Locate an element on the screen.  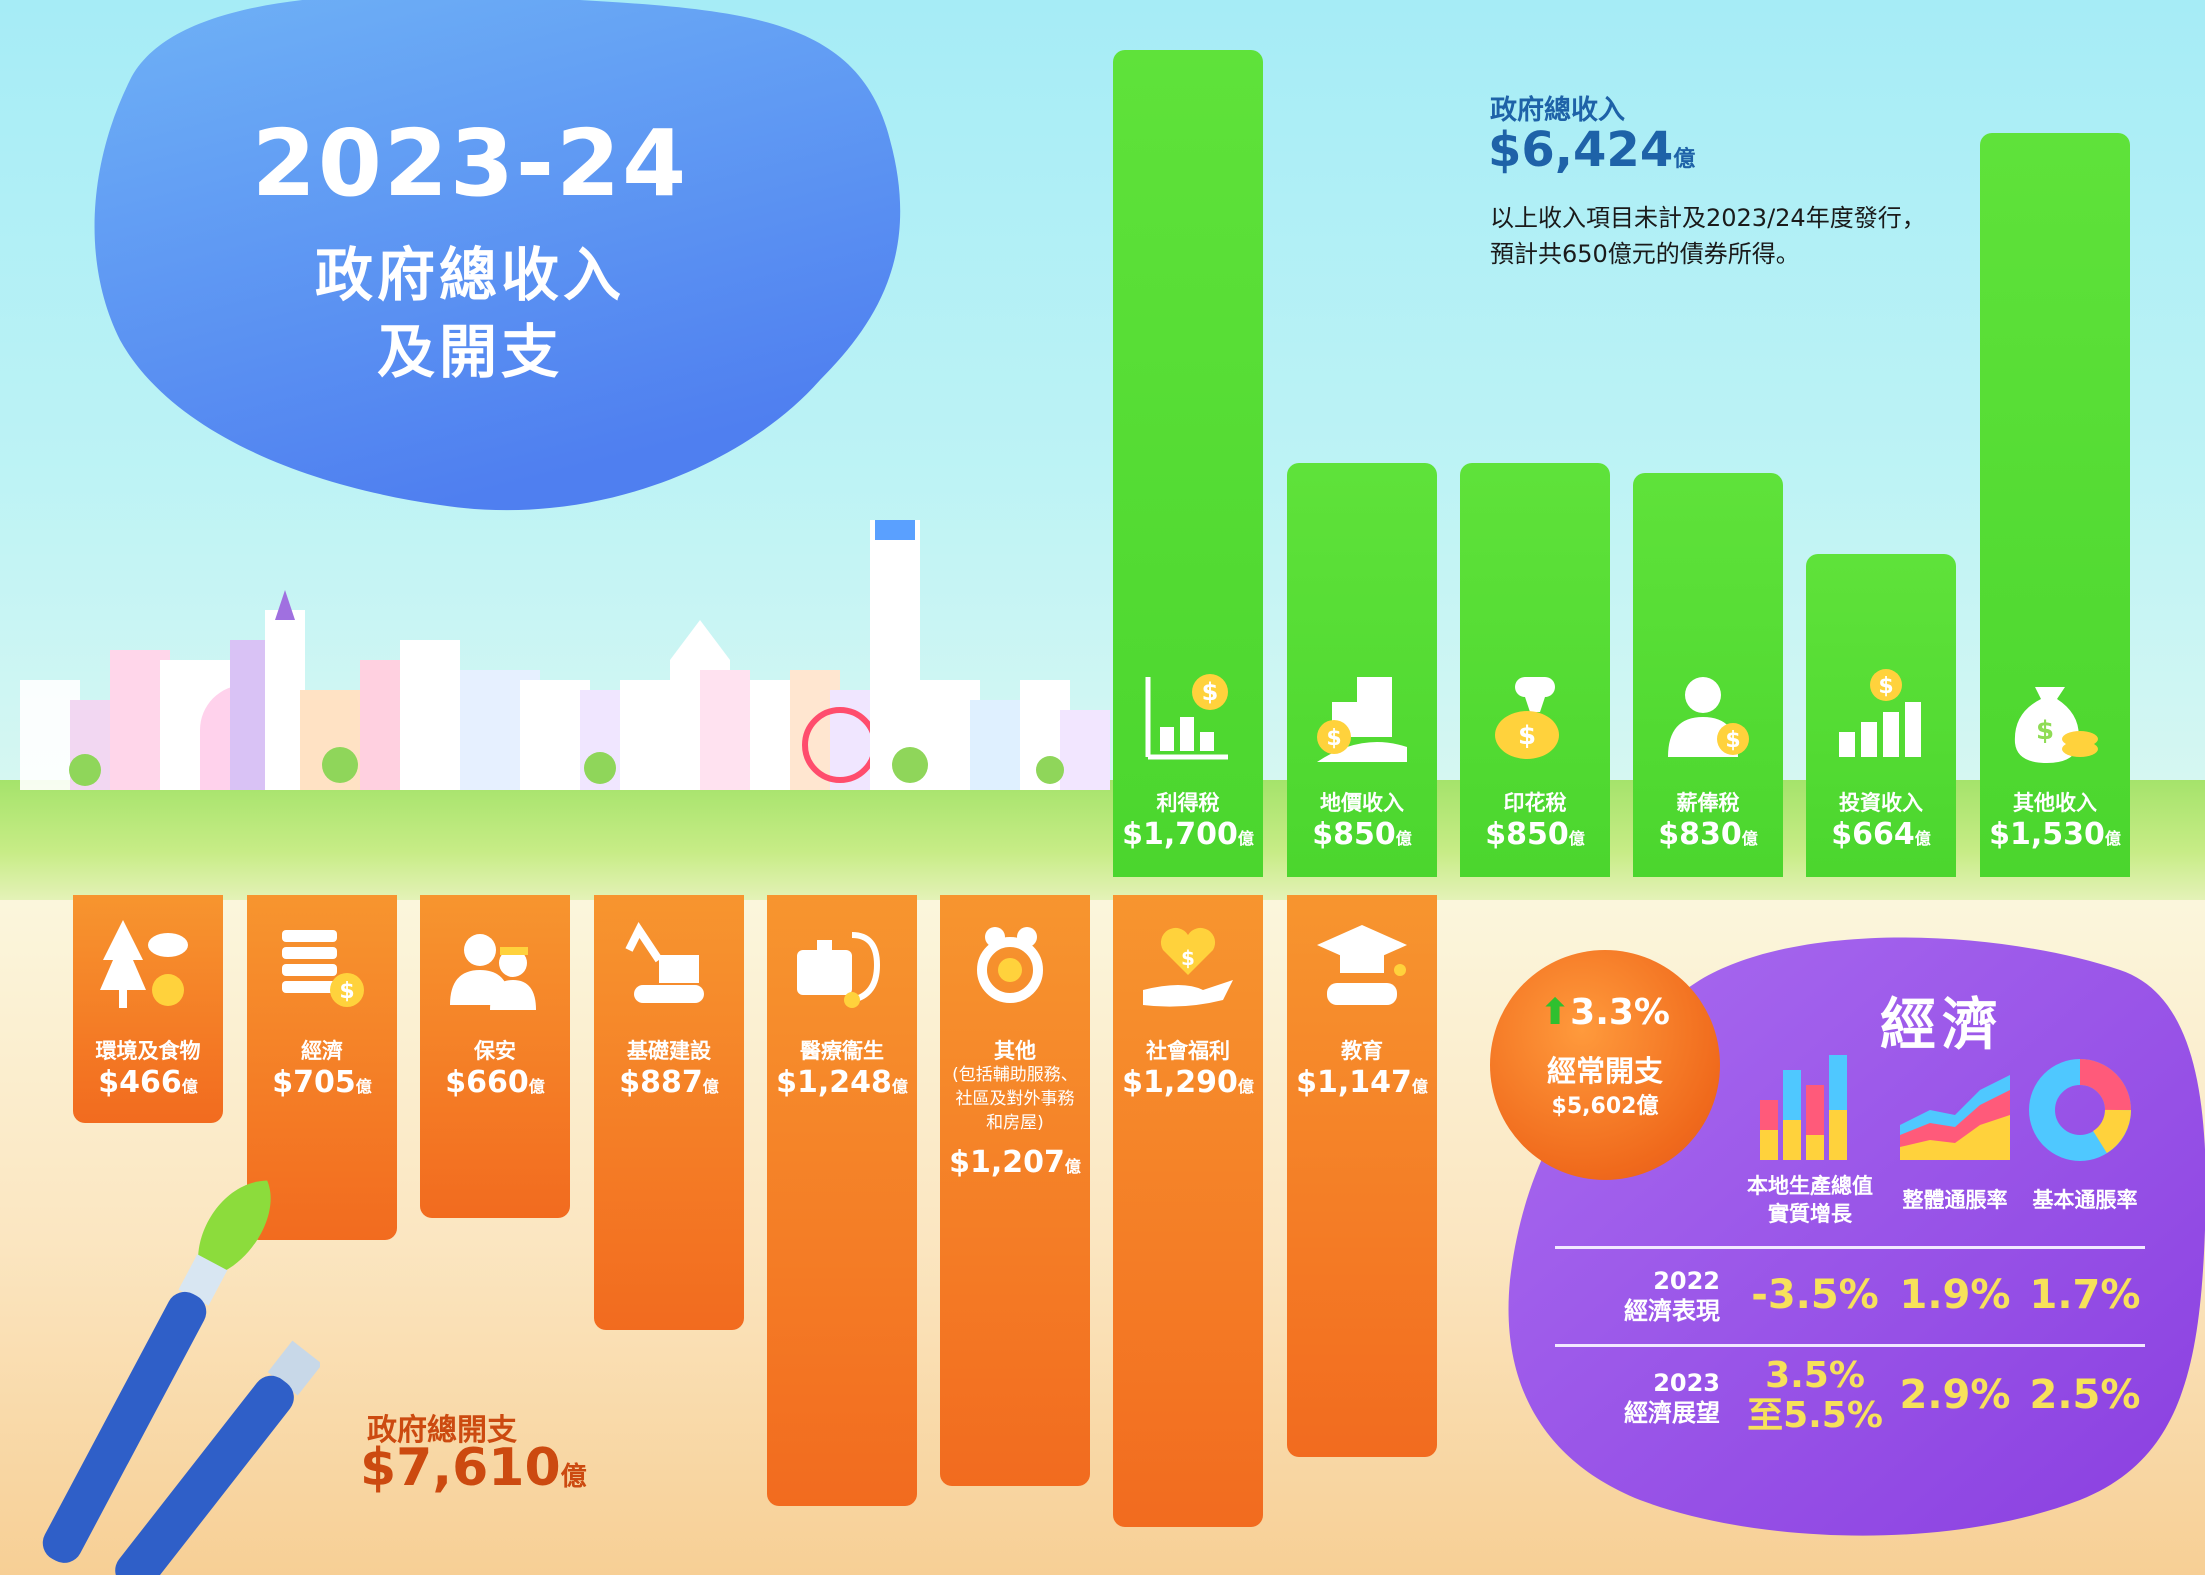
expenditure-bar-label: 保安 is located at coordinates (495, 1051).